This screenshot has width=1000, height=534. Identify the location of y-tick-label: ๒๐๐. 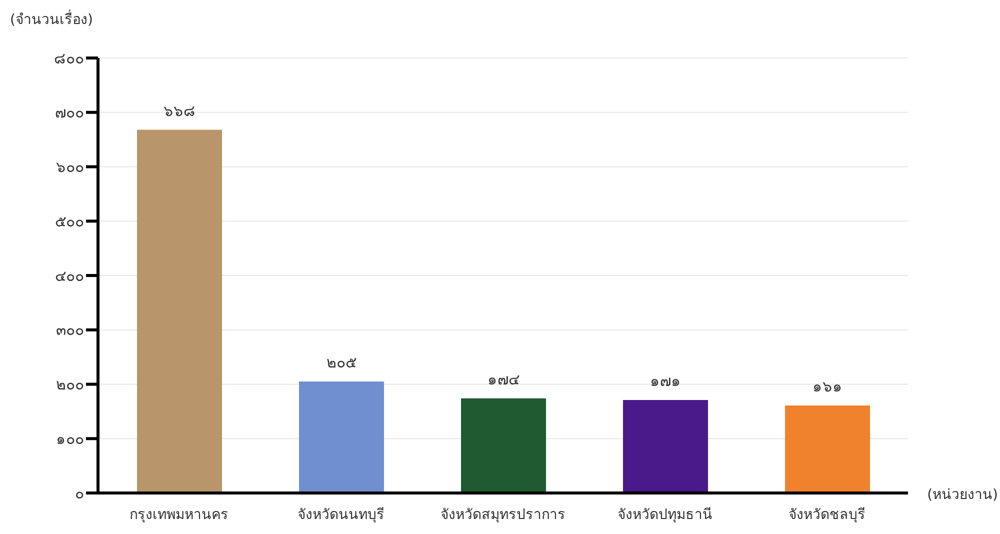
(70, 385).